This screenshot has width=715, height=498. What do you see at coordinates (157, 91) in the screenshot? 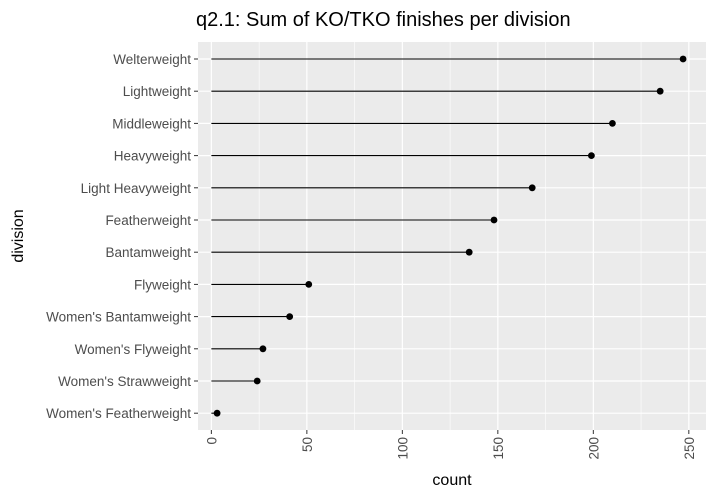
I see `y-tick-label: Lightweight` at bounding box center [157, 91].